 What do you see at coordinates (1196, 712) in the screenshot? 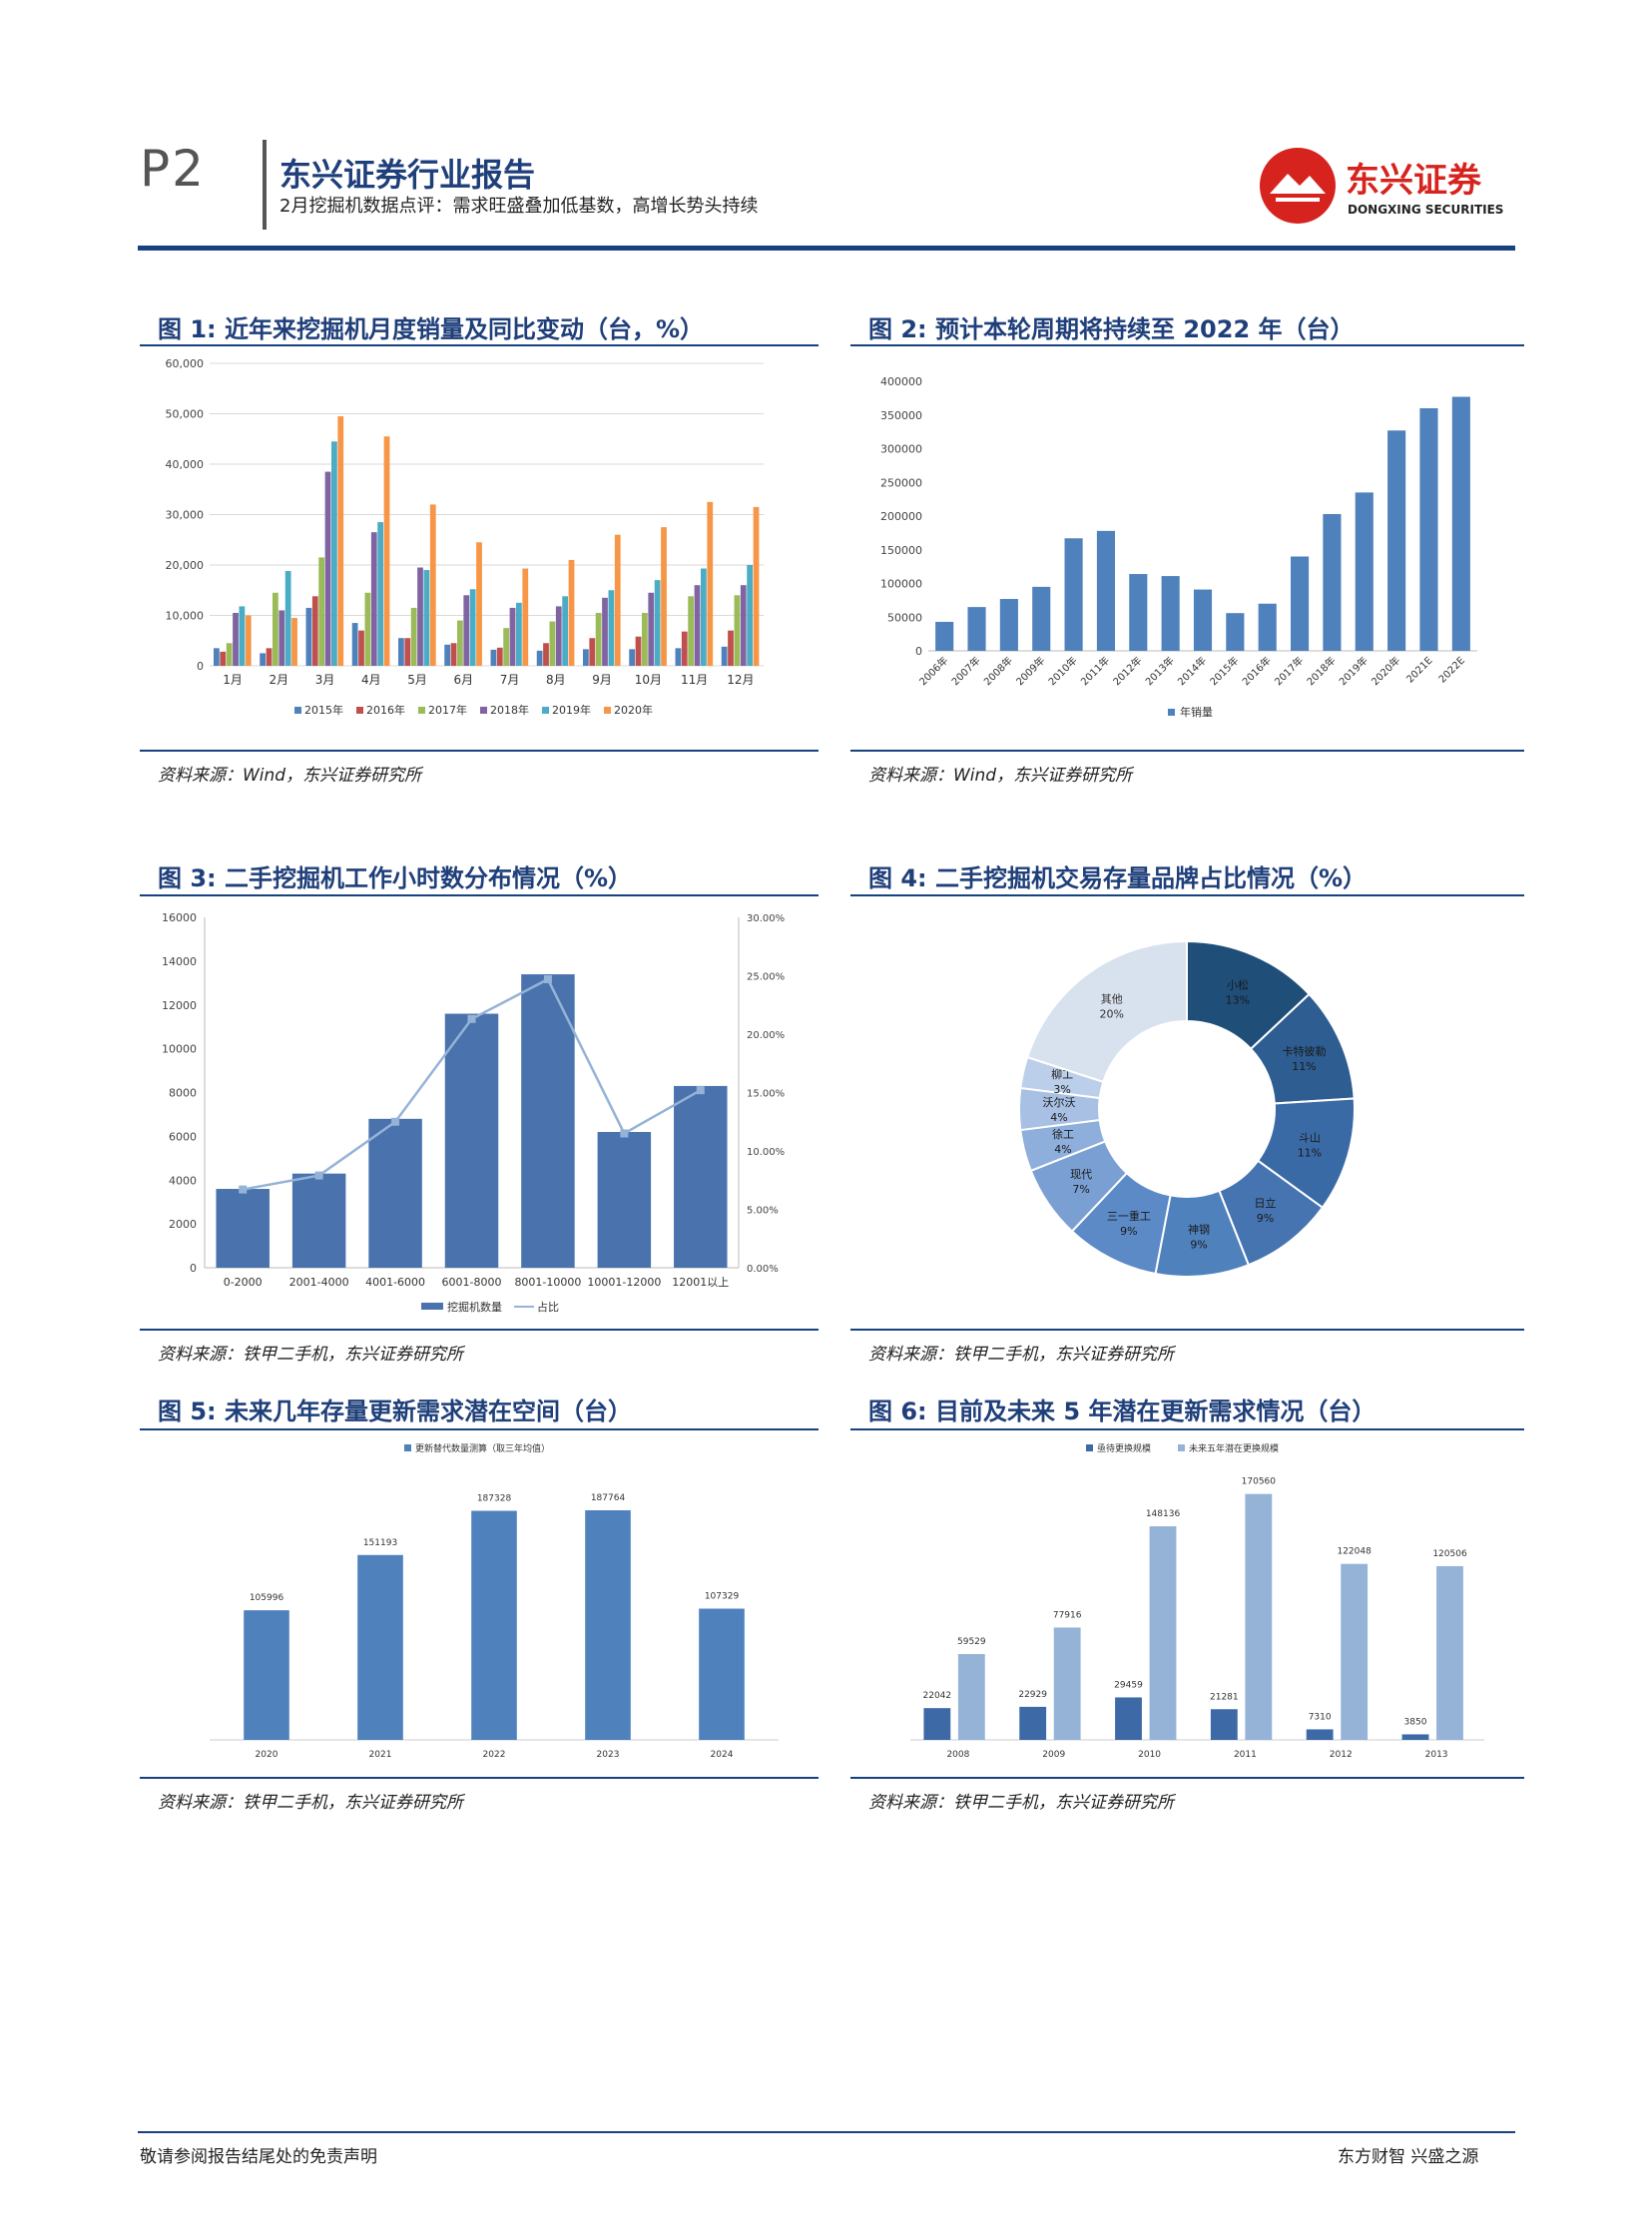
I see `legend-label: 年销量` at bounding box center [1196, 712].